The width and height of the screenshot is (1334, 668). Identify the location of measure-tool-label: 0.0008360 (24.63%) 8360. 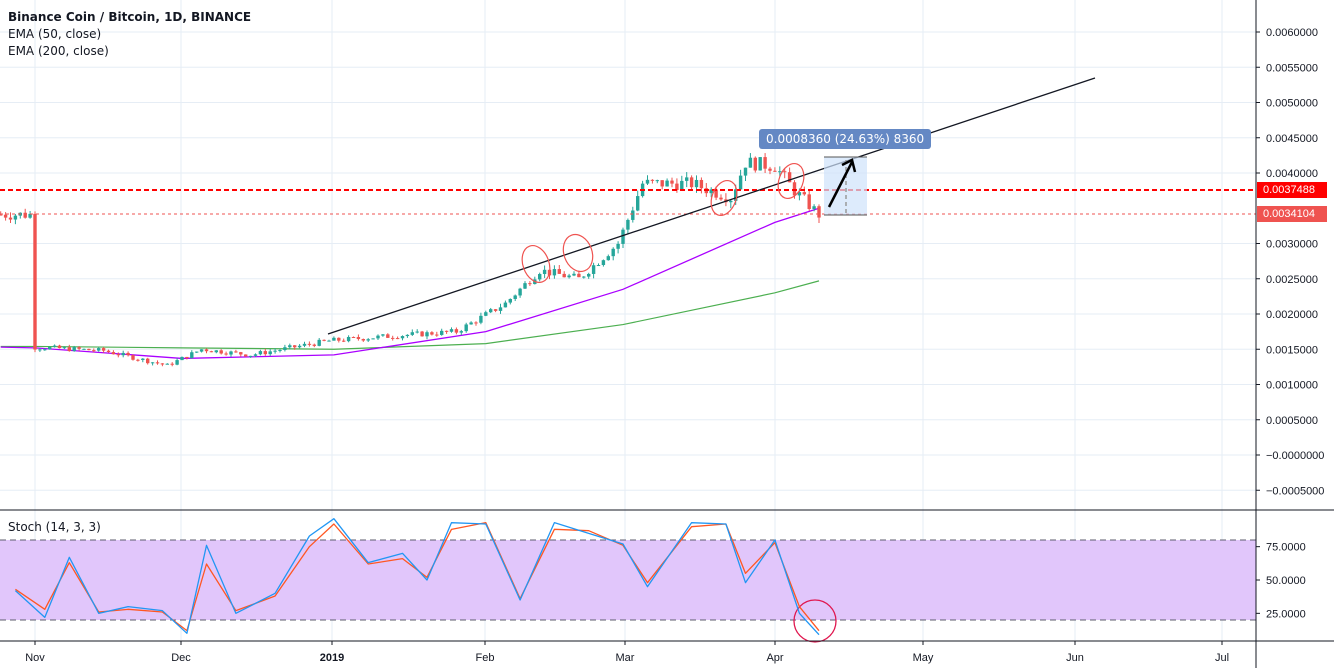
(845, 139).